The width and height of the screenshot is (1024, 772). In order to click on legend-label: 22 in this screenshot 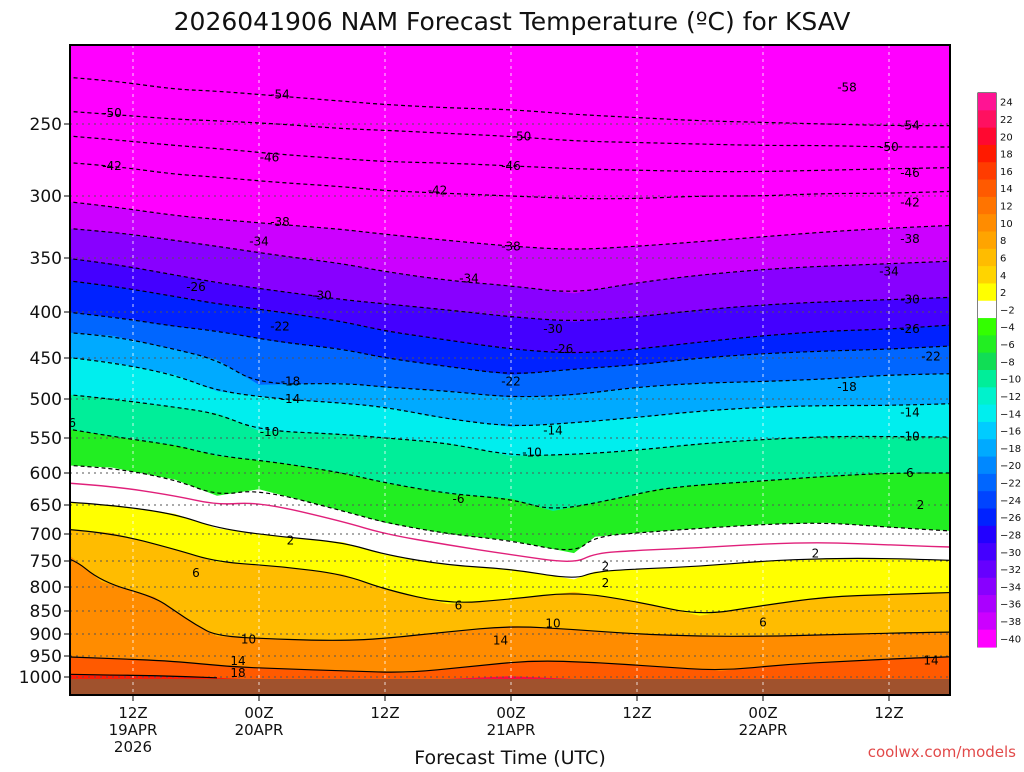, I will do `click(1006, 120)`.